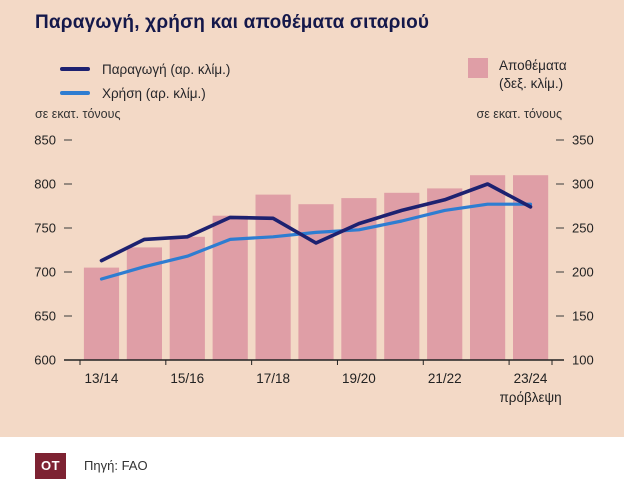  Describe the element at coordinates (232, 22) in the screenshot. I see `chart-title: Παραγωγή, χρήση και αποθέματα σιταριού` at that location.